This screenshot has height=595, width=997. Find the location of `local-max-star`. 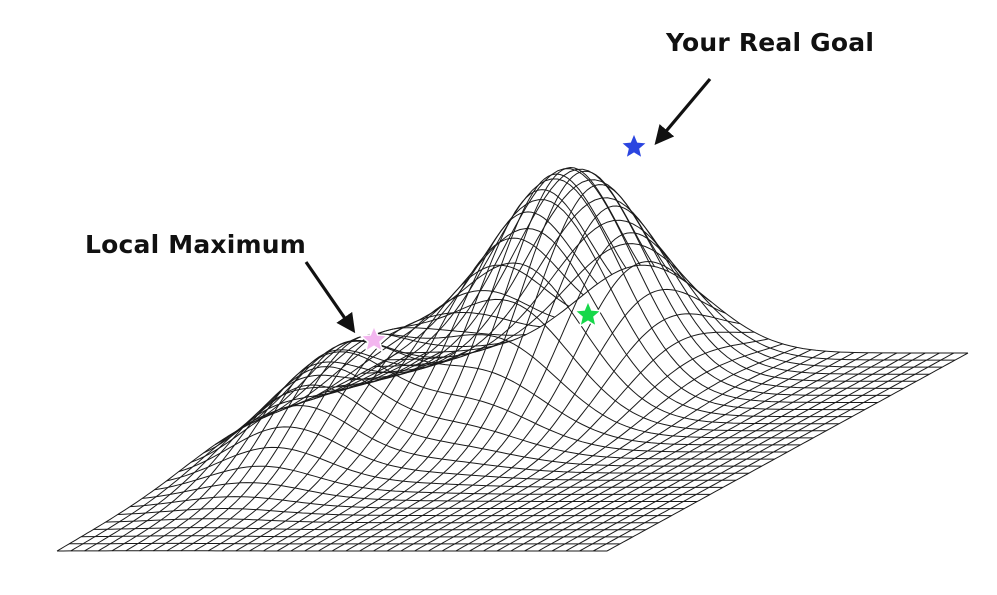

local-max-star is located at coordinates (374, 338).